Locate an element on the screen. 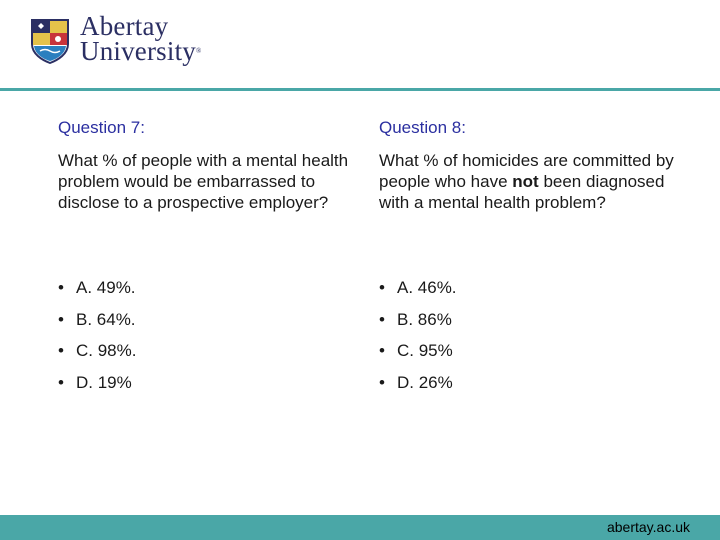  footer-url: abertay.ac.uk is located at coordinates (648, 527).